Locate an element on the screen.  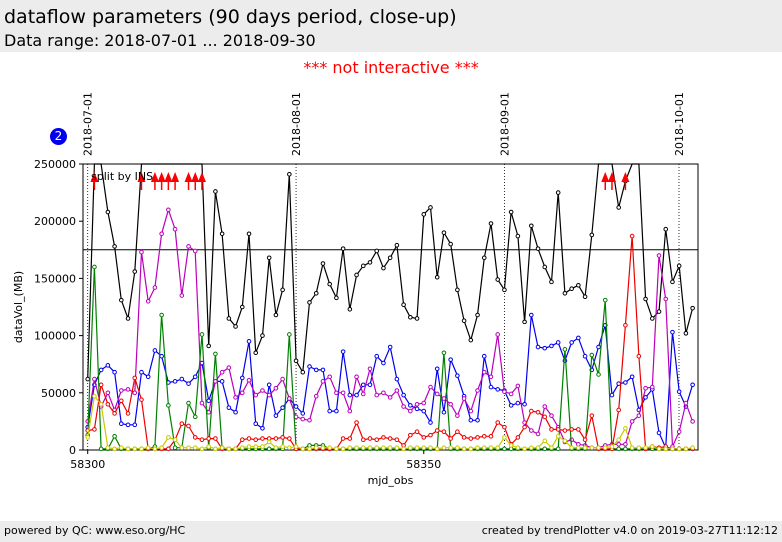
date-marker-label: 2018-08-01 is located at coordinates (296, 124).